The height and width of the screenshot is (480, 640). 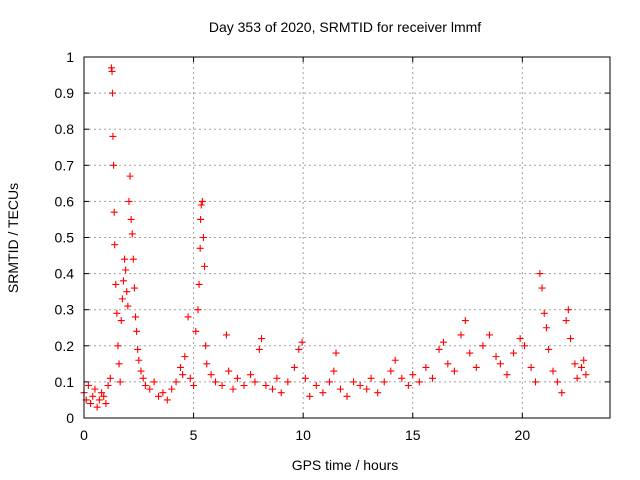 I want to click on y-tick-label: 0, so click(x=70, y=418).